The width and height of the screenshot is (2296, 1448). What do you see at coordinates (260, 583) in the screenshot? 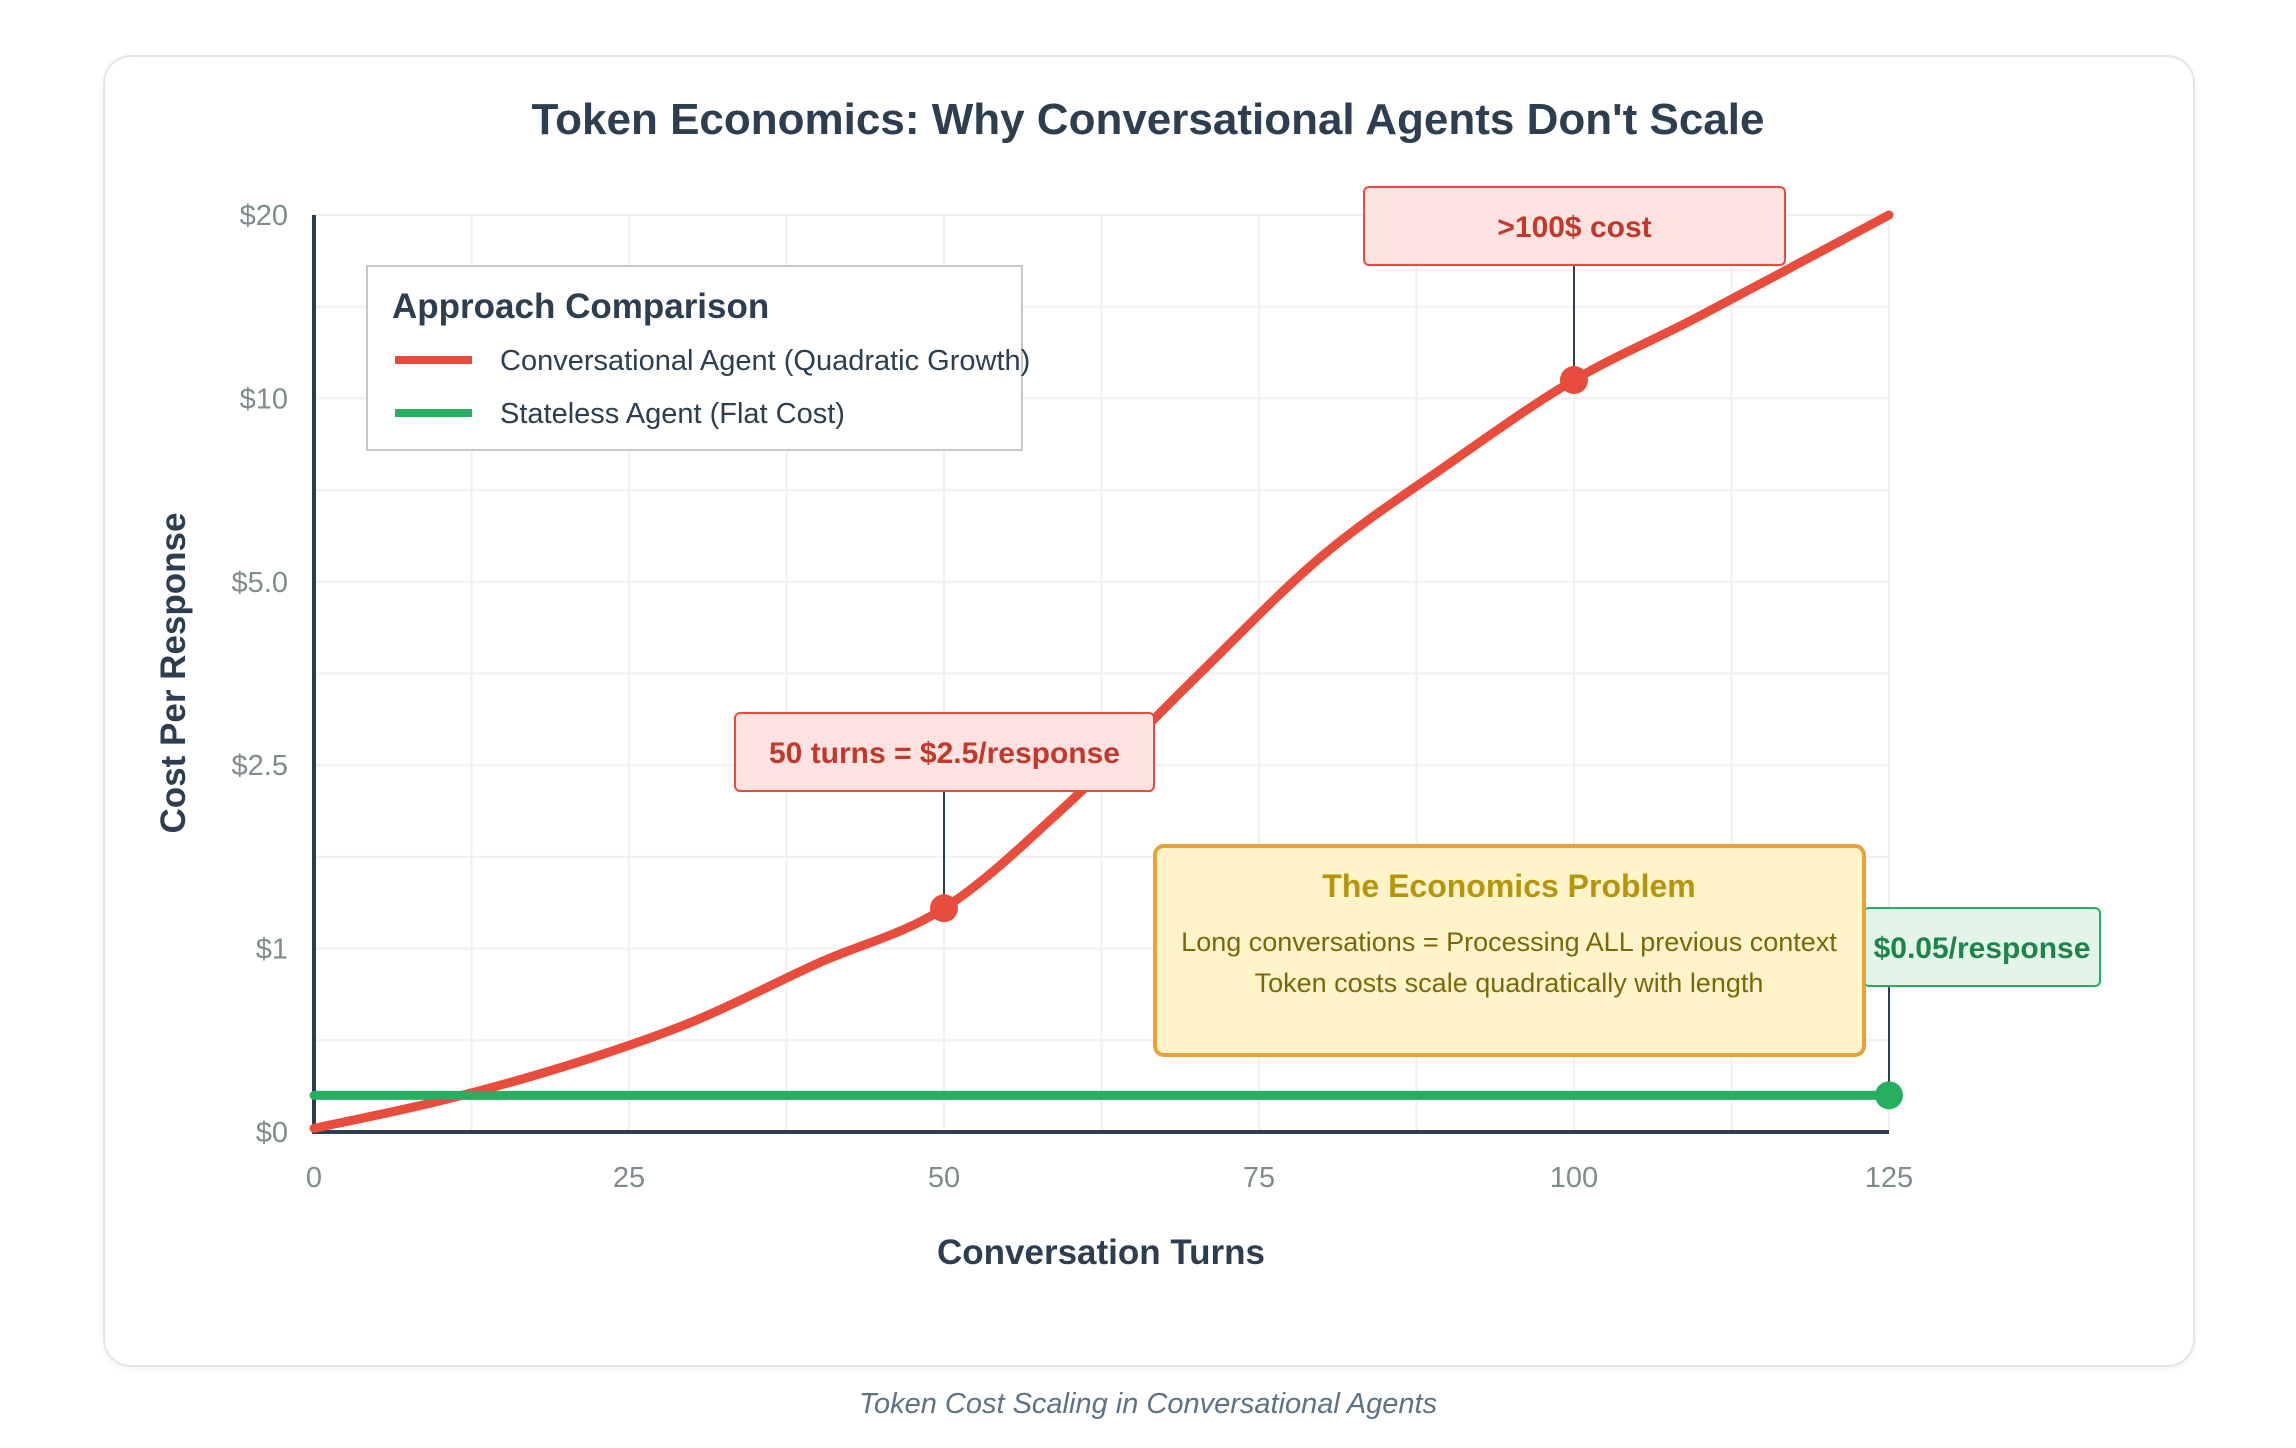
I see `y-tick-label: $5.0` at bounding box center [260, 583].